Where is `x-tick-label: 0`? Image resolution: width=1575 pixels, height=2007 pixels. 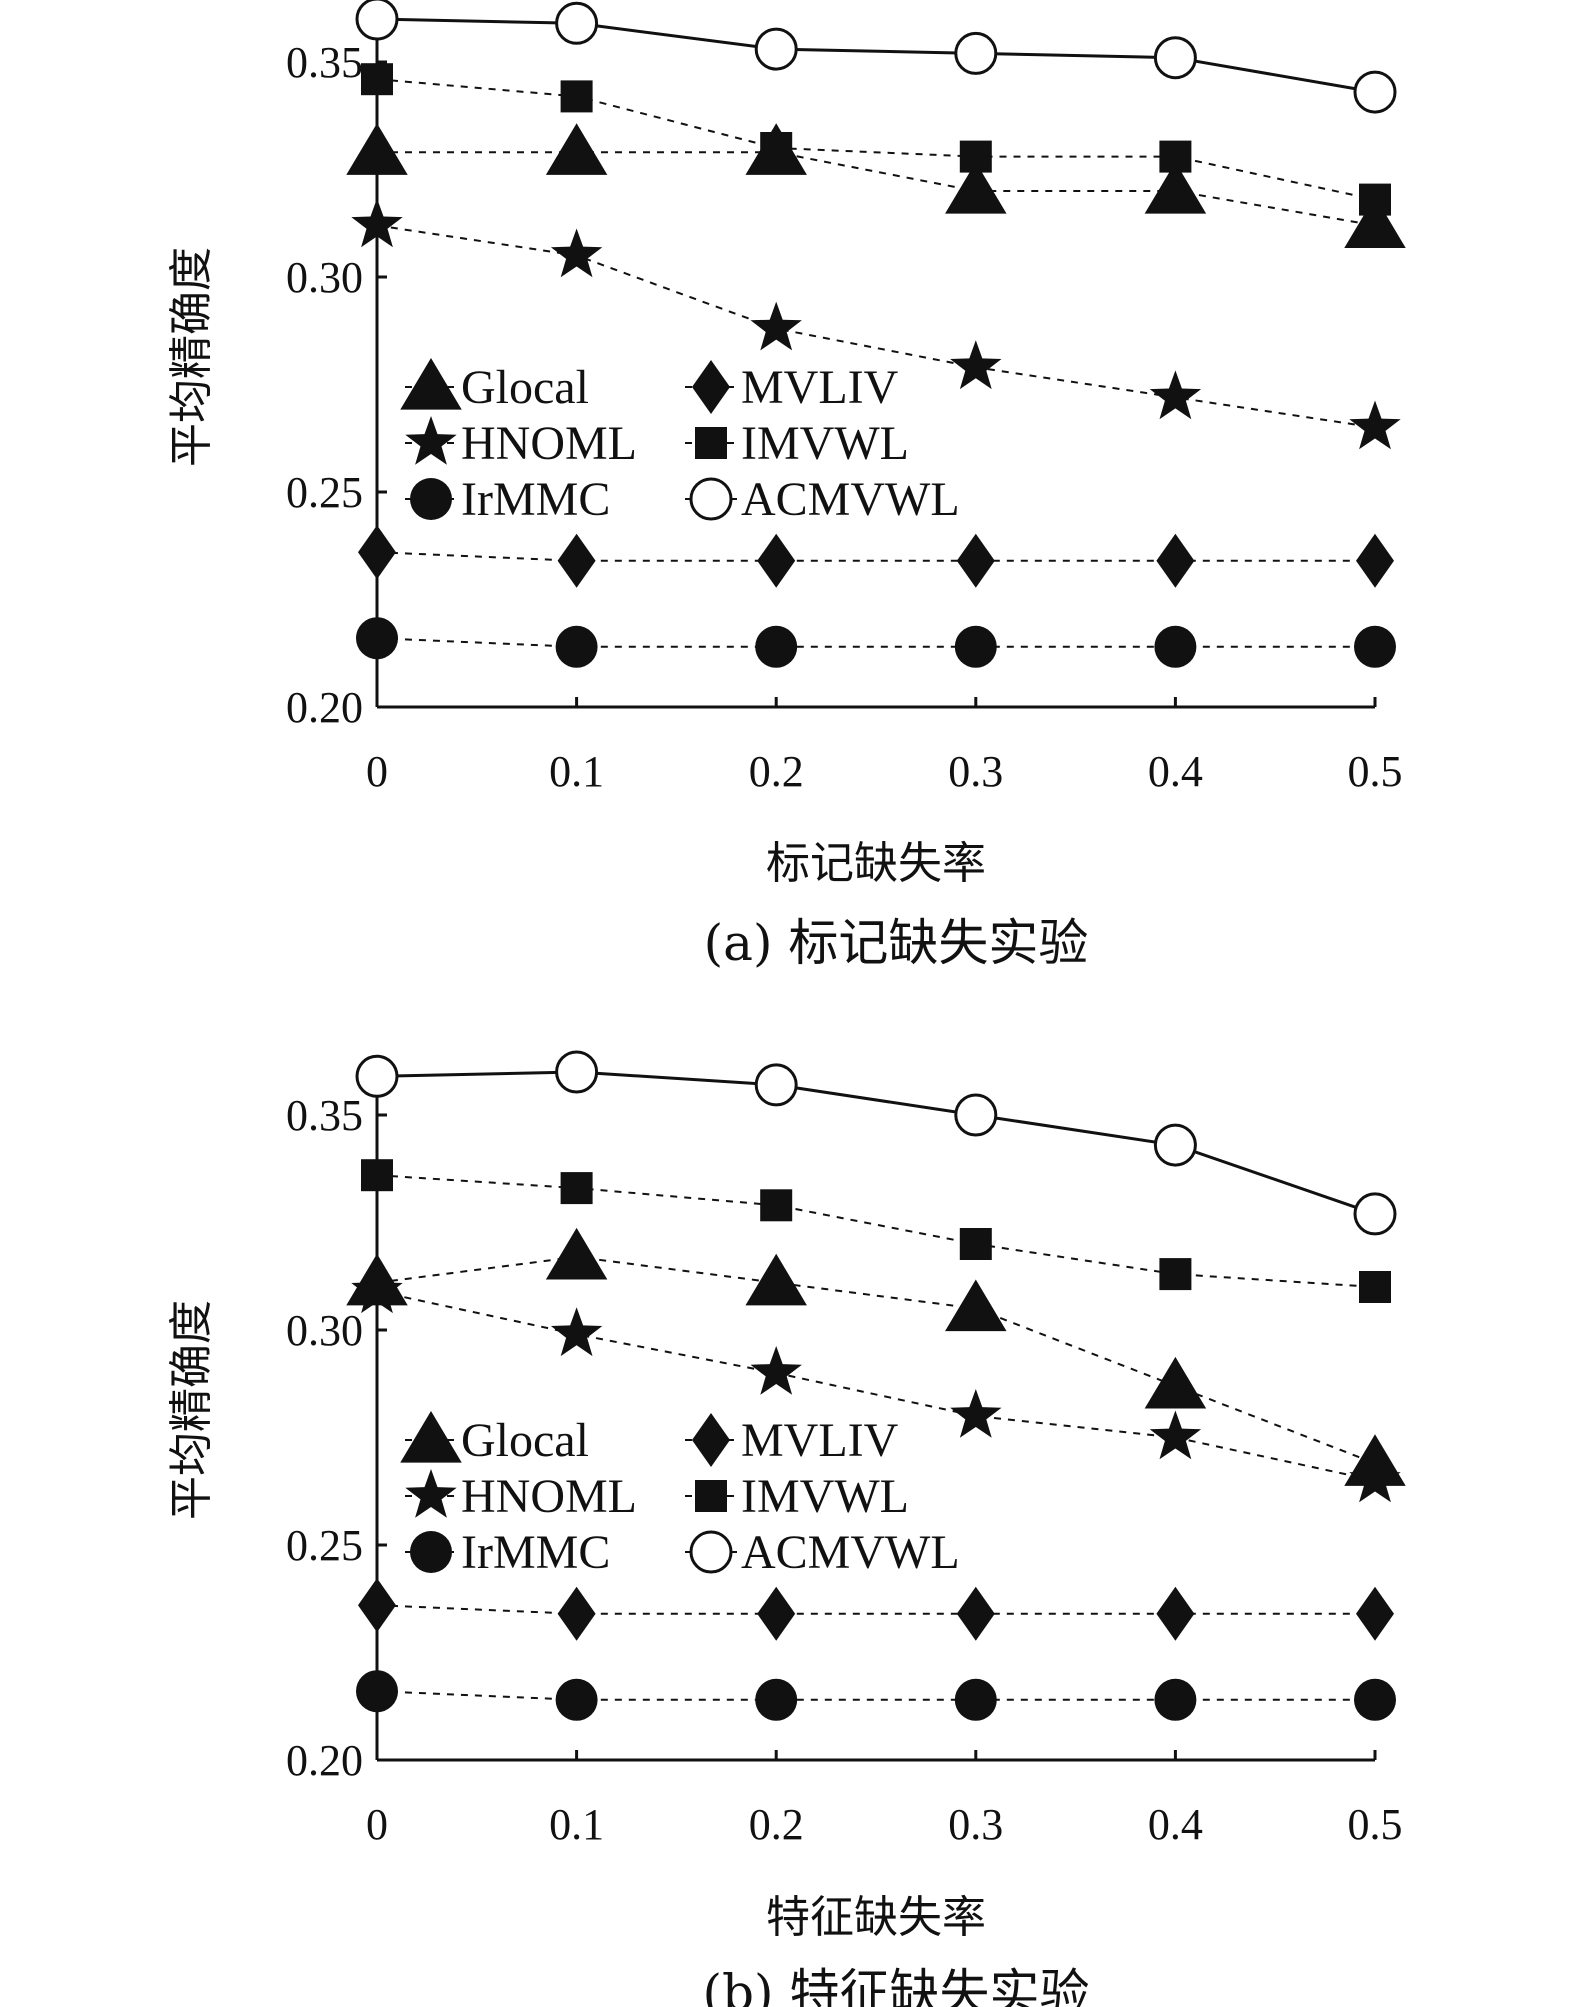
x-tick-label: 0 is located at coordinates (377, 771).